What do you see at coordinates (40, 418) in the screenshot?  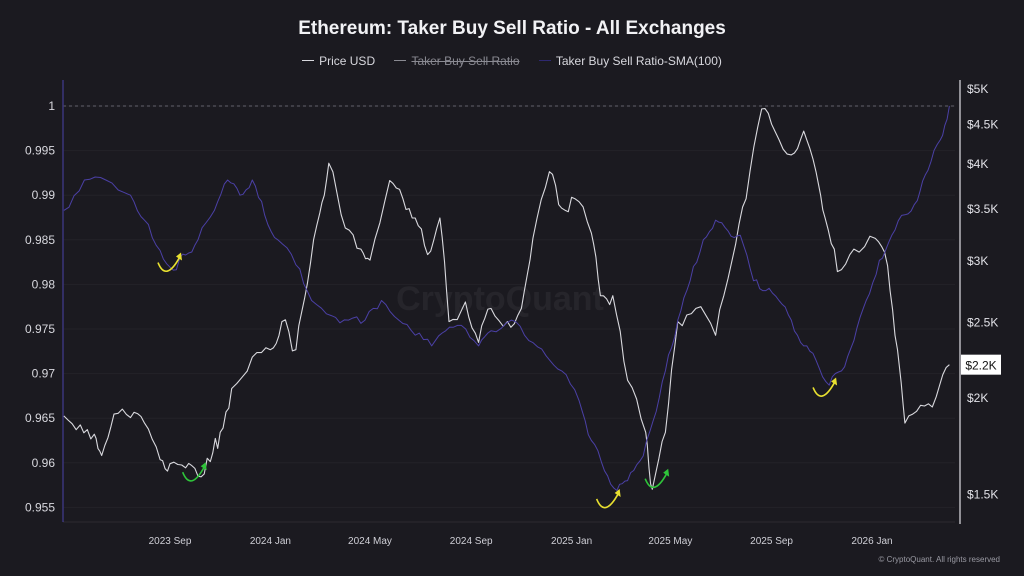 I see `y-left-tick-label: 0.965` at bounding box center [40, 418].